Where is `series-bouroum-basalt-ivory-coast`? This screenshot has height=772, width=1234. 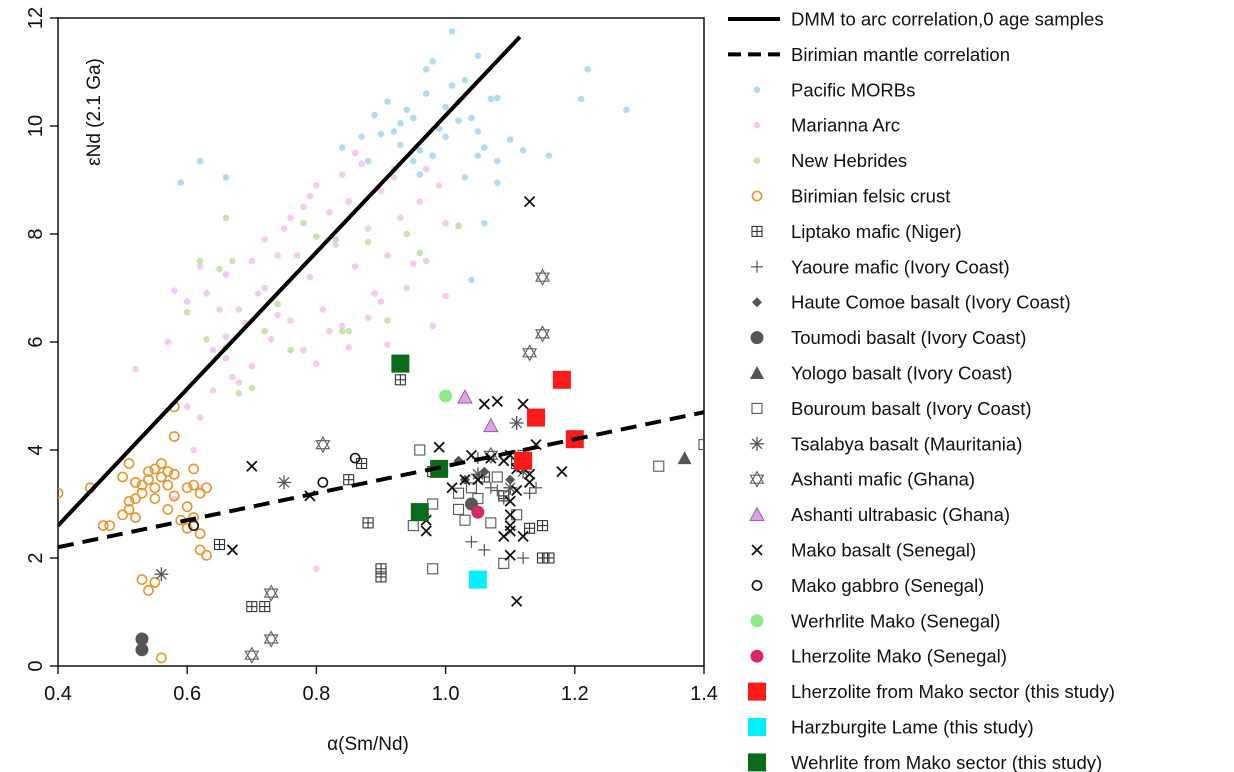 series-bouroum-basalt-ivory-coast is located at coordinates (555, 507).